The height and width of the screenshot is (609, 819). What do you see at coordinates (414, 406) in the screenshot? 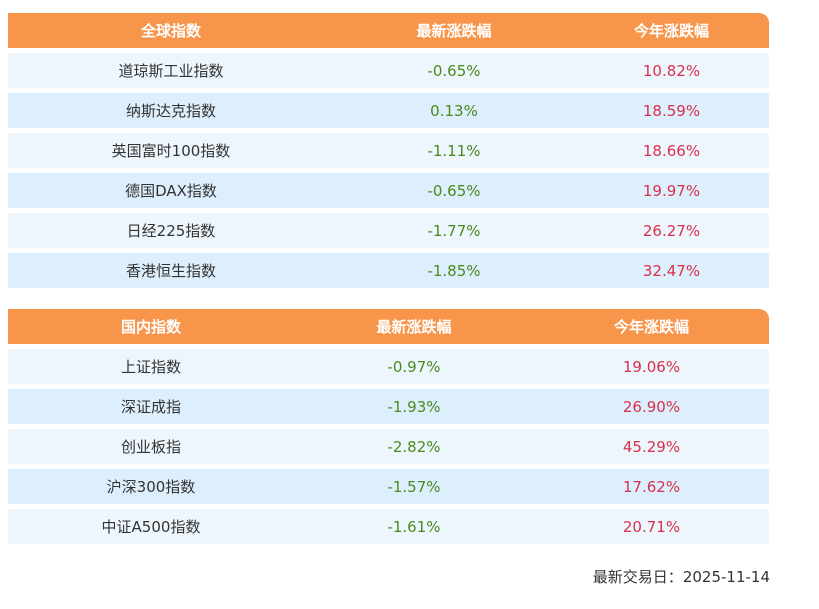
I see `latest-change-value: -1.93%` at bounding box center [414, 406].